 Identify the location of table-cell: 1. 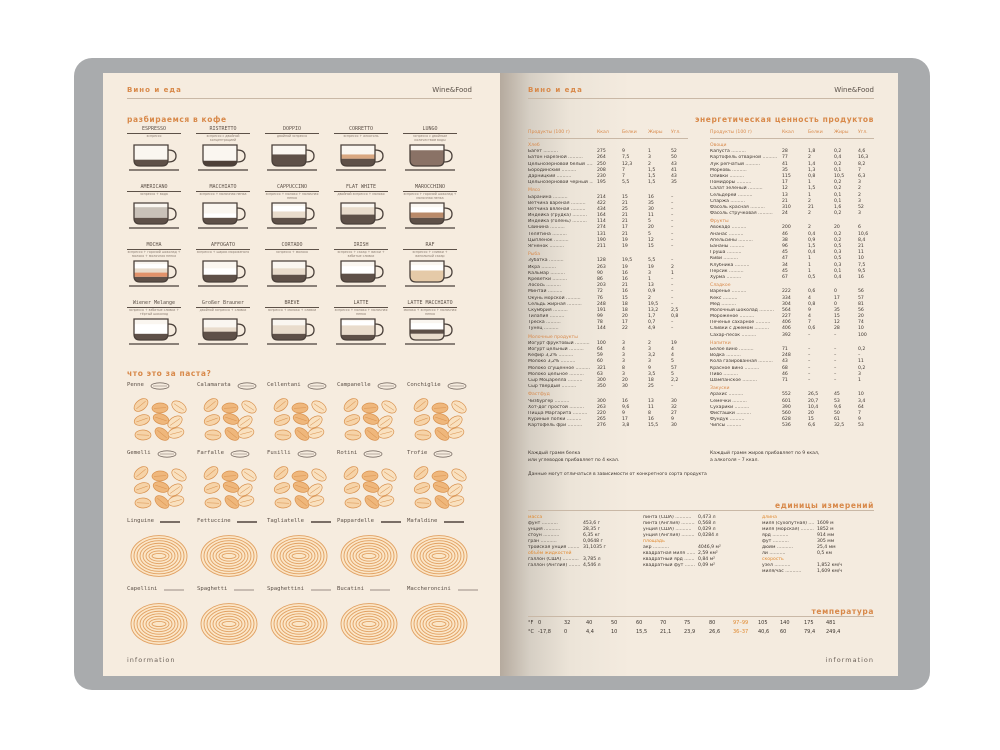
(859, 380).